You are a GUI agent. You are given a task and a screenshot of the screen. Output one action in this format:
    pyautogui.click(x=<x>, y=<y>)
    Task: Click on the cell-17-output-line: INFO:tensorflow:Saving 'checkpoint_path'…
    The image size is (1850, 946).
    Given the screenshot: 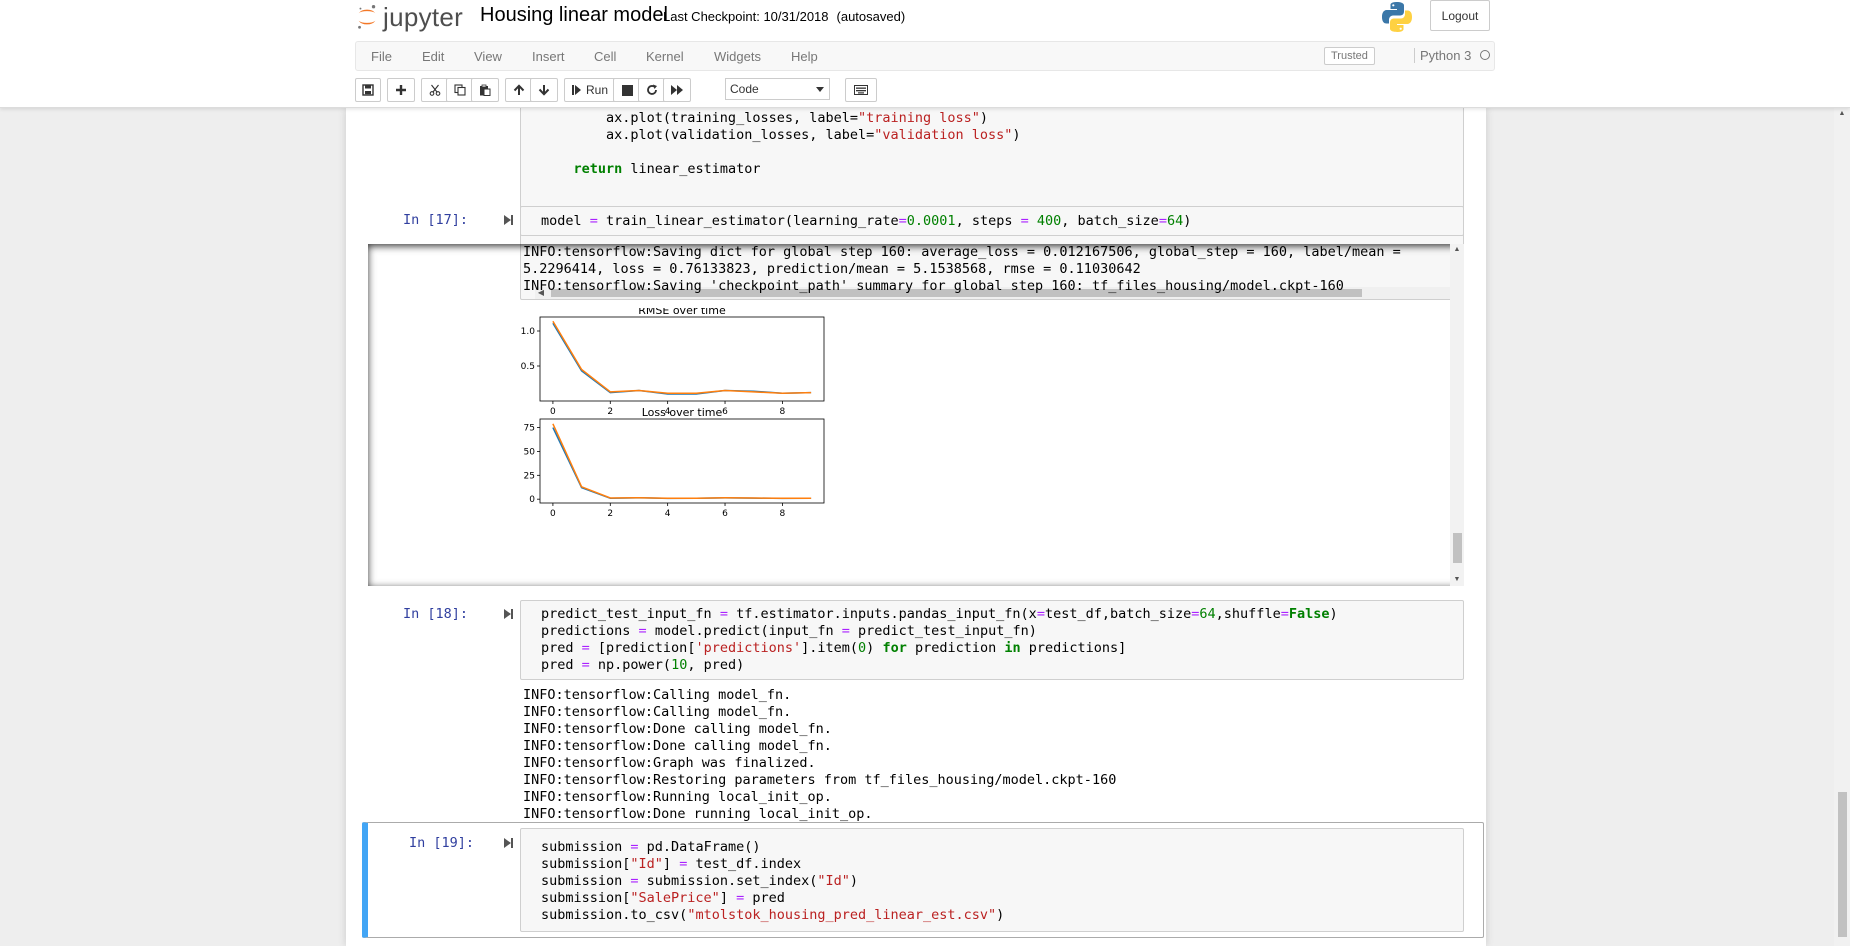 What is the action you would take?
    pyautogui.click(x=933, y=286)
    